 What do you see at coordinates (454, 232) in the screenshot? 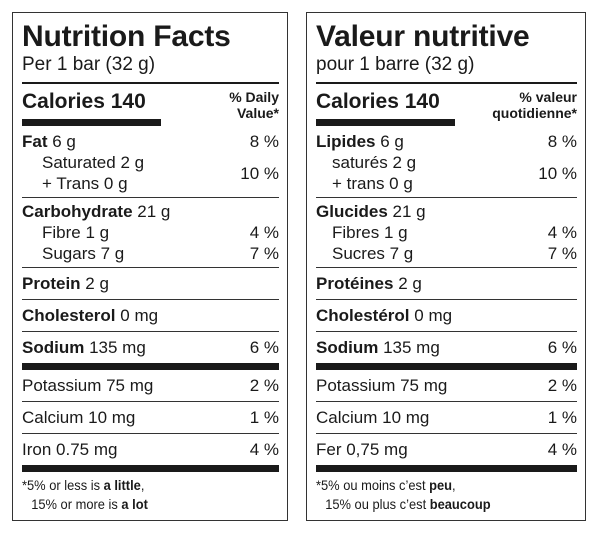
I see `fibre-row: Fibres 1 g 4 %` at bounding box center [454, 232].